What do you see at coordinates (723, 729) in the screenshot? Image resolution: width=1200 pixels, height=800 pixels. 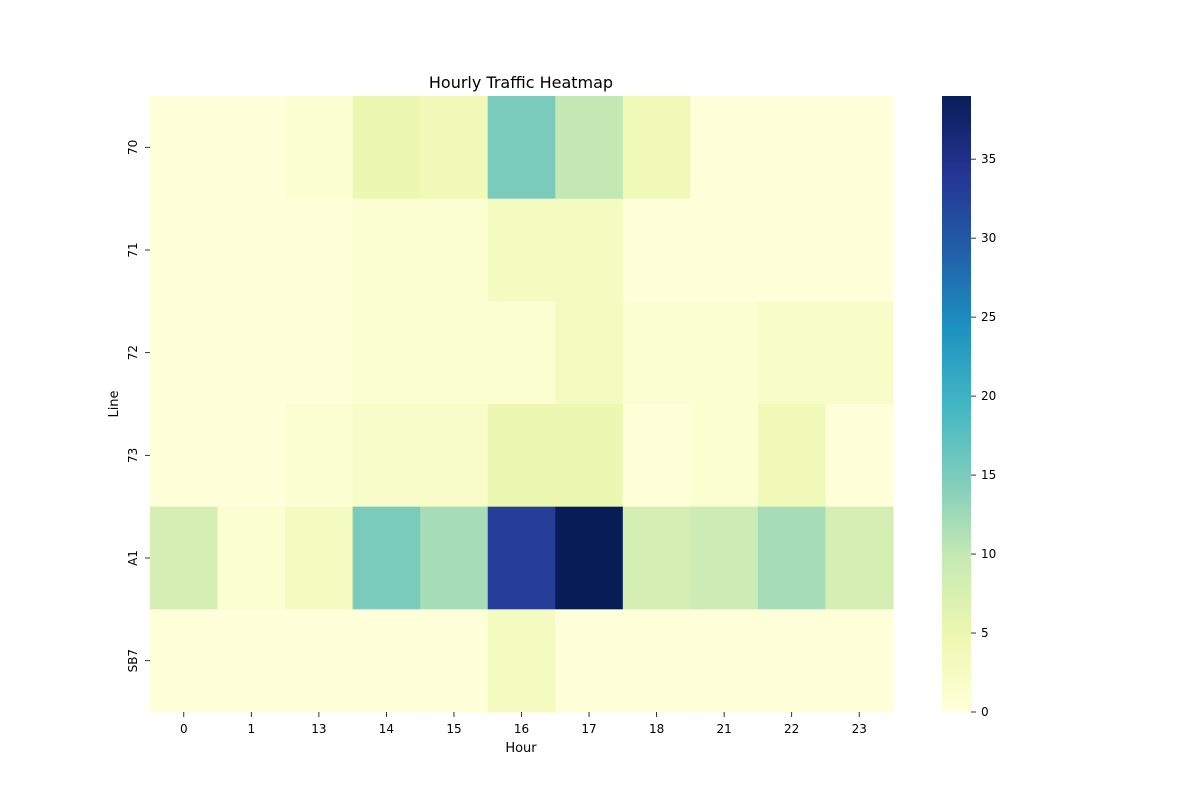 I see `x-tick-label: 21` at bounding box center [723, 729].